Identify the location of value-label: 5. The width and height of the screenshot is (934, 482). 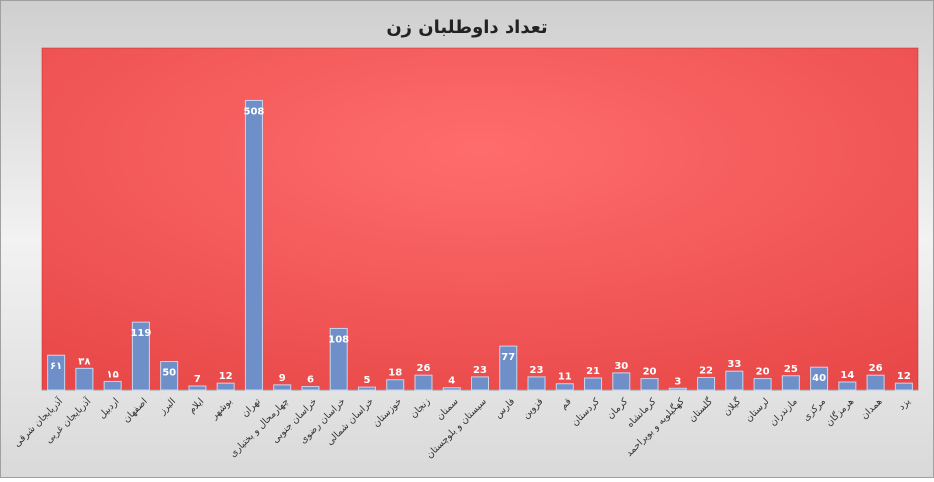
(366, 380).